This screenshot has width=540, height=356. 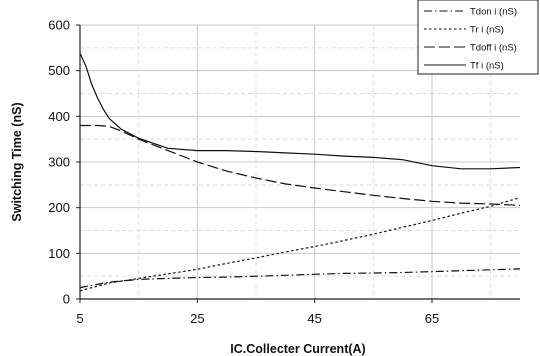 I want to click on x-tick-labels: 5 25 45 65, so click(x=257, y=318).